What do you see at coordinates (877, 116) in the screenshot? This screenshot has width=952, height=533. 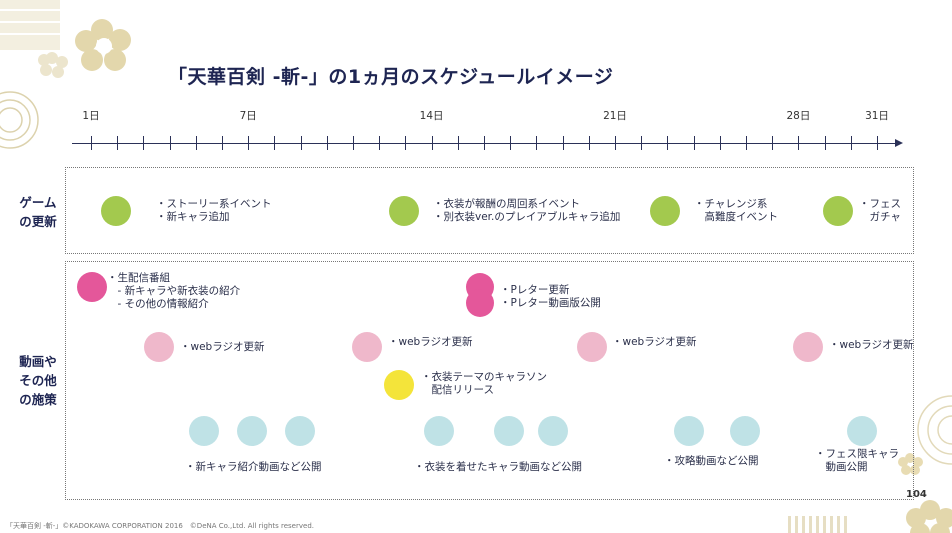 I see `timeline-day-label: 31日` at bounding box center [877, 116].